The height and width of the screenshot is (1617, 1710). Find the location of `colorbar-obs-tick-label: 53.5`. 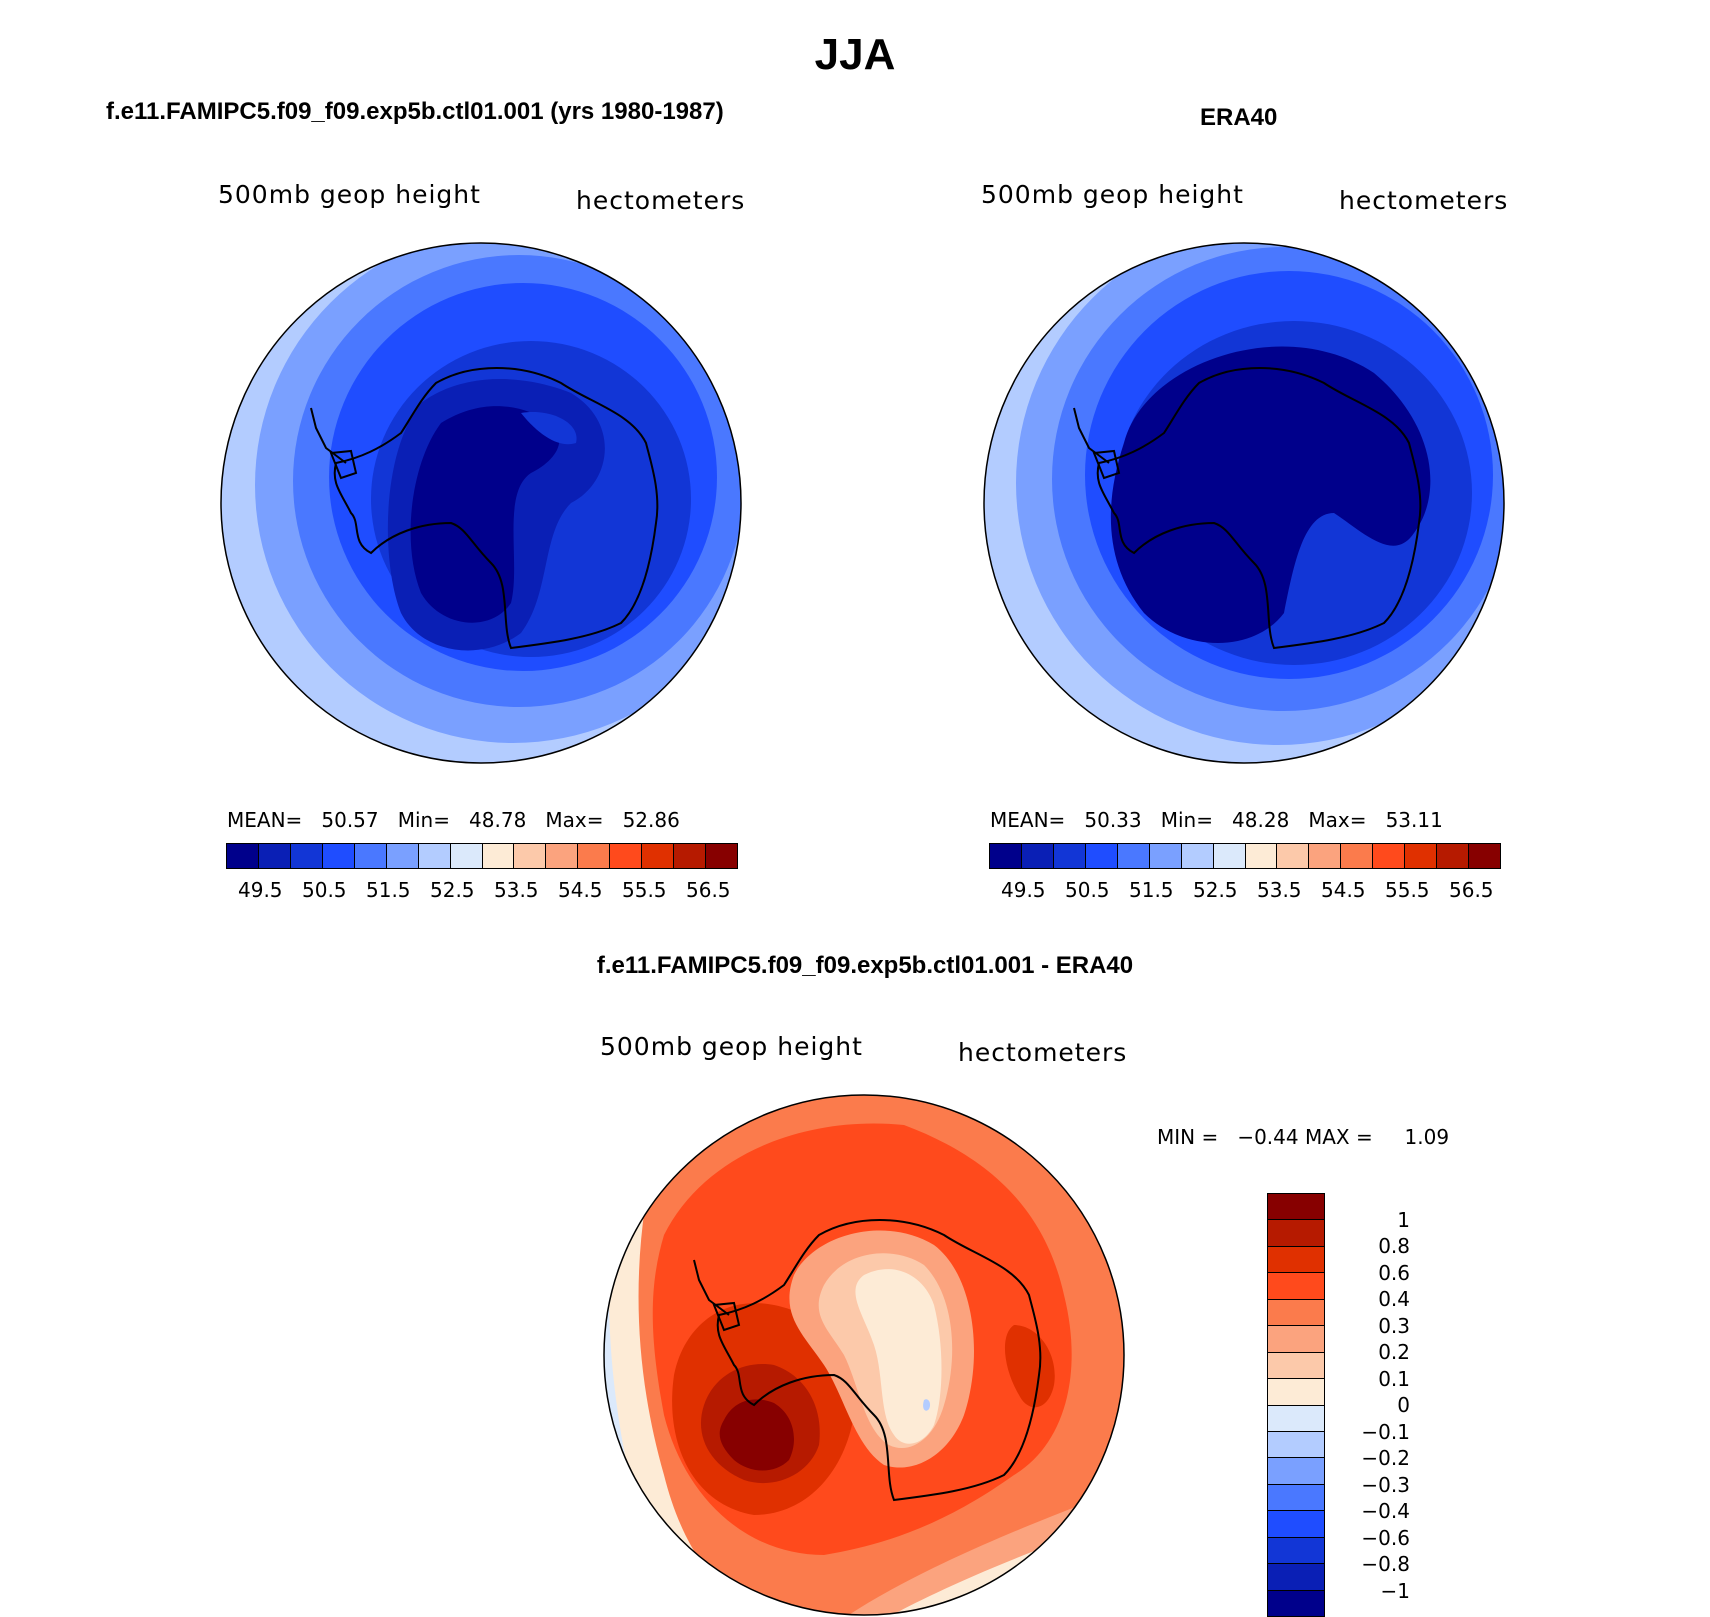

colorbar-obs-tick-label: 53.5 is located at coordinates (1279, 890).